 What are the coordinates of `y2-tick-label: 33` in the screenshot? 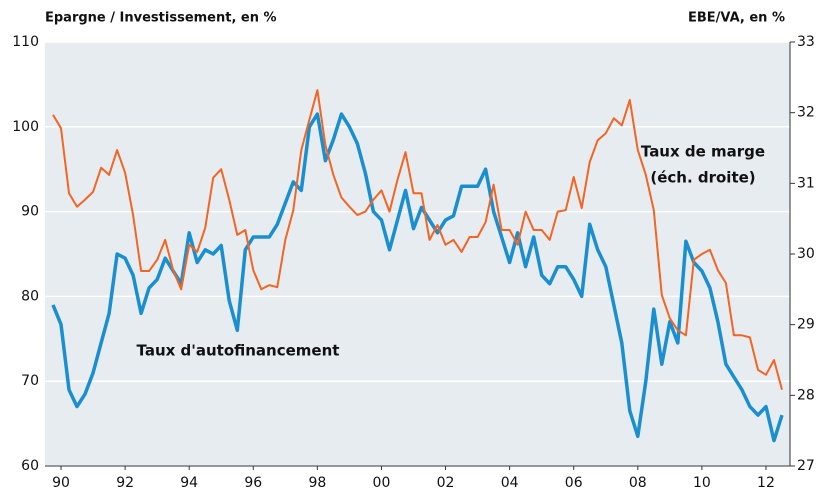 It's located at (806, 42).